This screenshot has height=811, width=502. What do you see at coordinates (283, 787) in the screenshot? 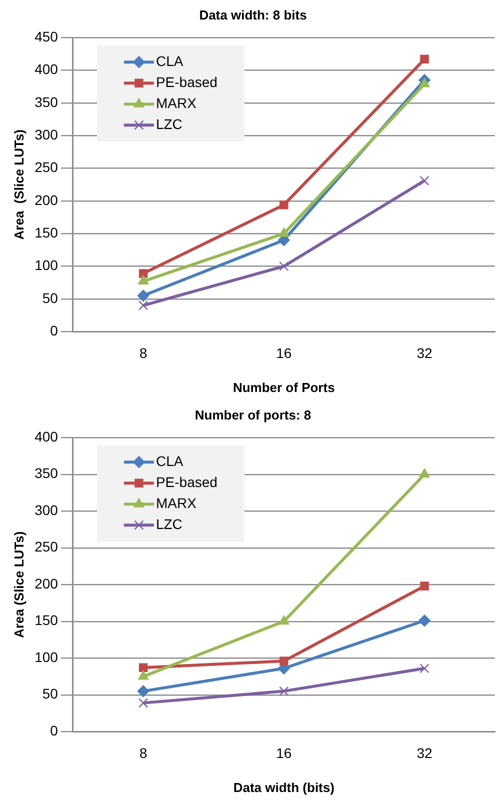
I see `x-axis-title: Data width (bits)` at bounding box center [283, 787].